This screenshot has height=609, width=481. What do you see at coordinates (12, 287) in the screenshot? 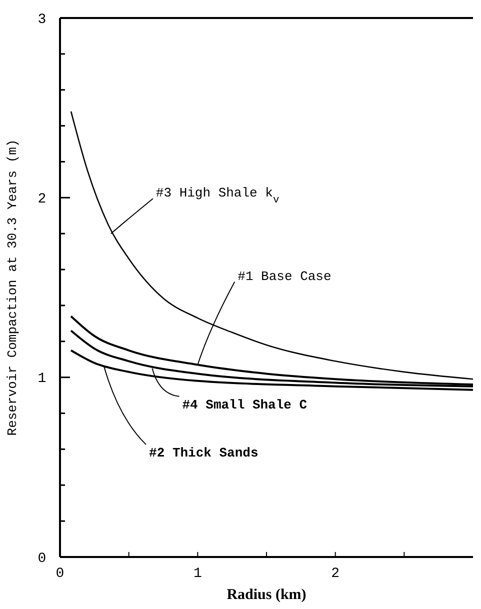
I see `y-axis-title: Reservoir Compaction at 30.3 Years (m)` at bounding box center [12, 287].